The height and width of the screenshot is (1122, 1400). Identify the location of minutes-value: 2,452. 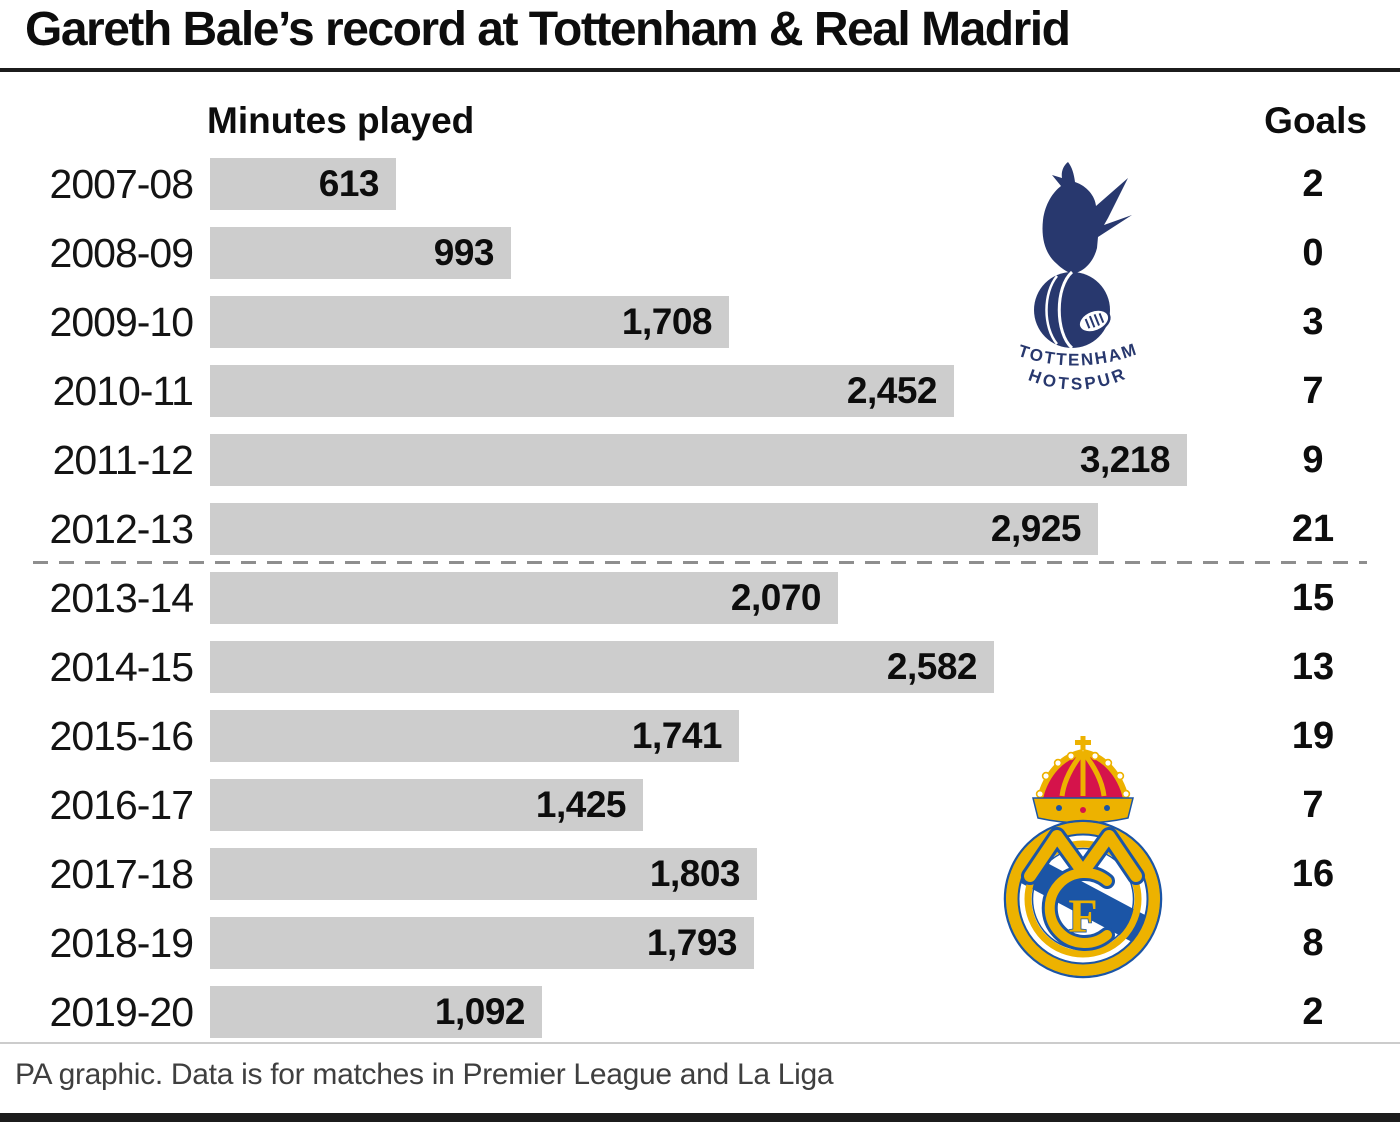
(892, 390).